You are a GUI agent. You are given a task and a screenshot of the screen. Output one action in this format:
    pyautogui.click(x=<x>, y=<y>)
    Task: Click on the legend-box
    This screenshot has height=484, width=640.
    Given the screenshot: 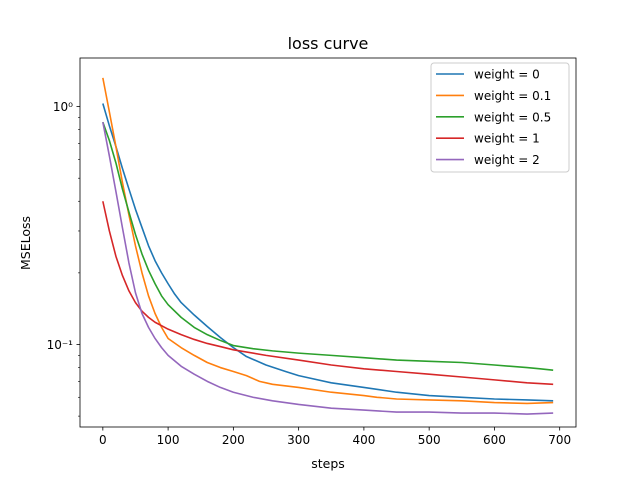 What is the action you would take?
    pyautogui.click(x=500, y=117)
    